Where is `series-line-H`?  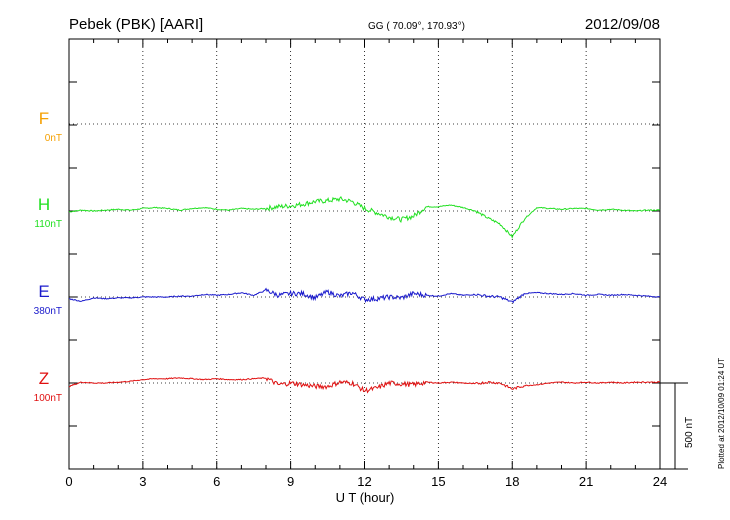
series-line-H is located at coordinates (364, 217).